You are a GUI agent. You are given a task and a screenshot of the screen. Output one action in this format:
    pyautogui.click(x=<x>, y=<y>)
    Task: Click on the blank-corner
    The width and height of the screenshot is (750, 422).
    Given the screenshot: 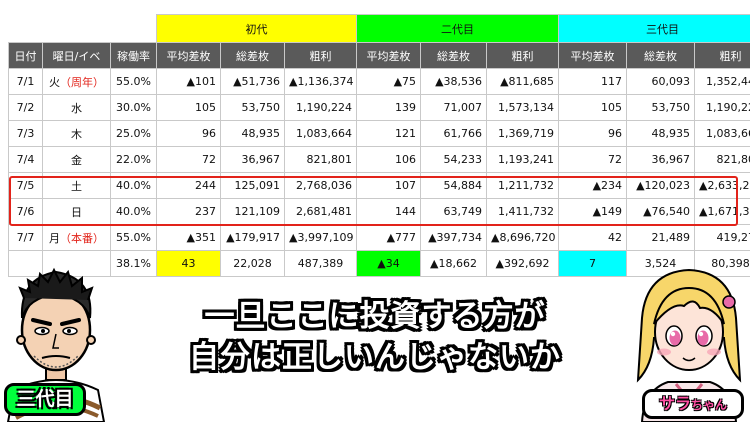 What is the action you would take?
    pyautogui.click(x=83, y=29)
    